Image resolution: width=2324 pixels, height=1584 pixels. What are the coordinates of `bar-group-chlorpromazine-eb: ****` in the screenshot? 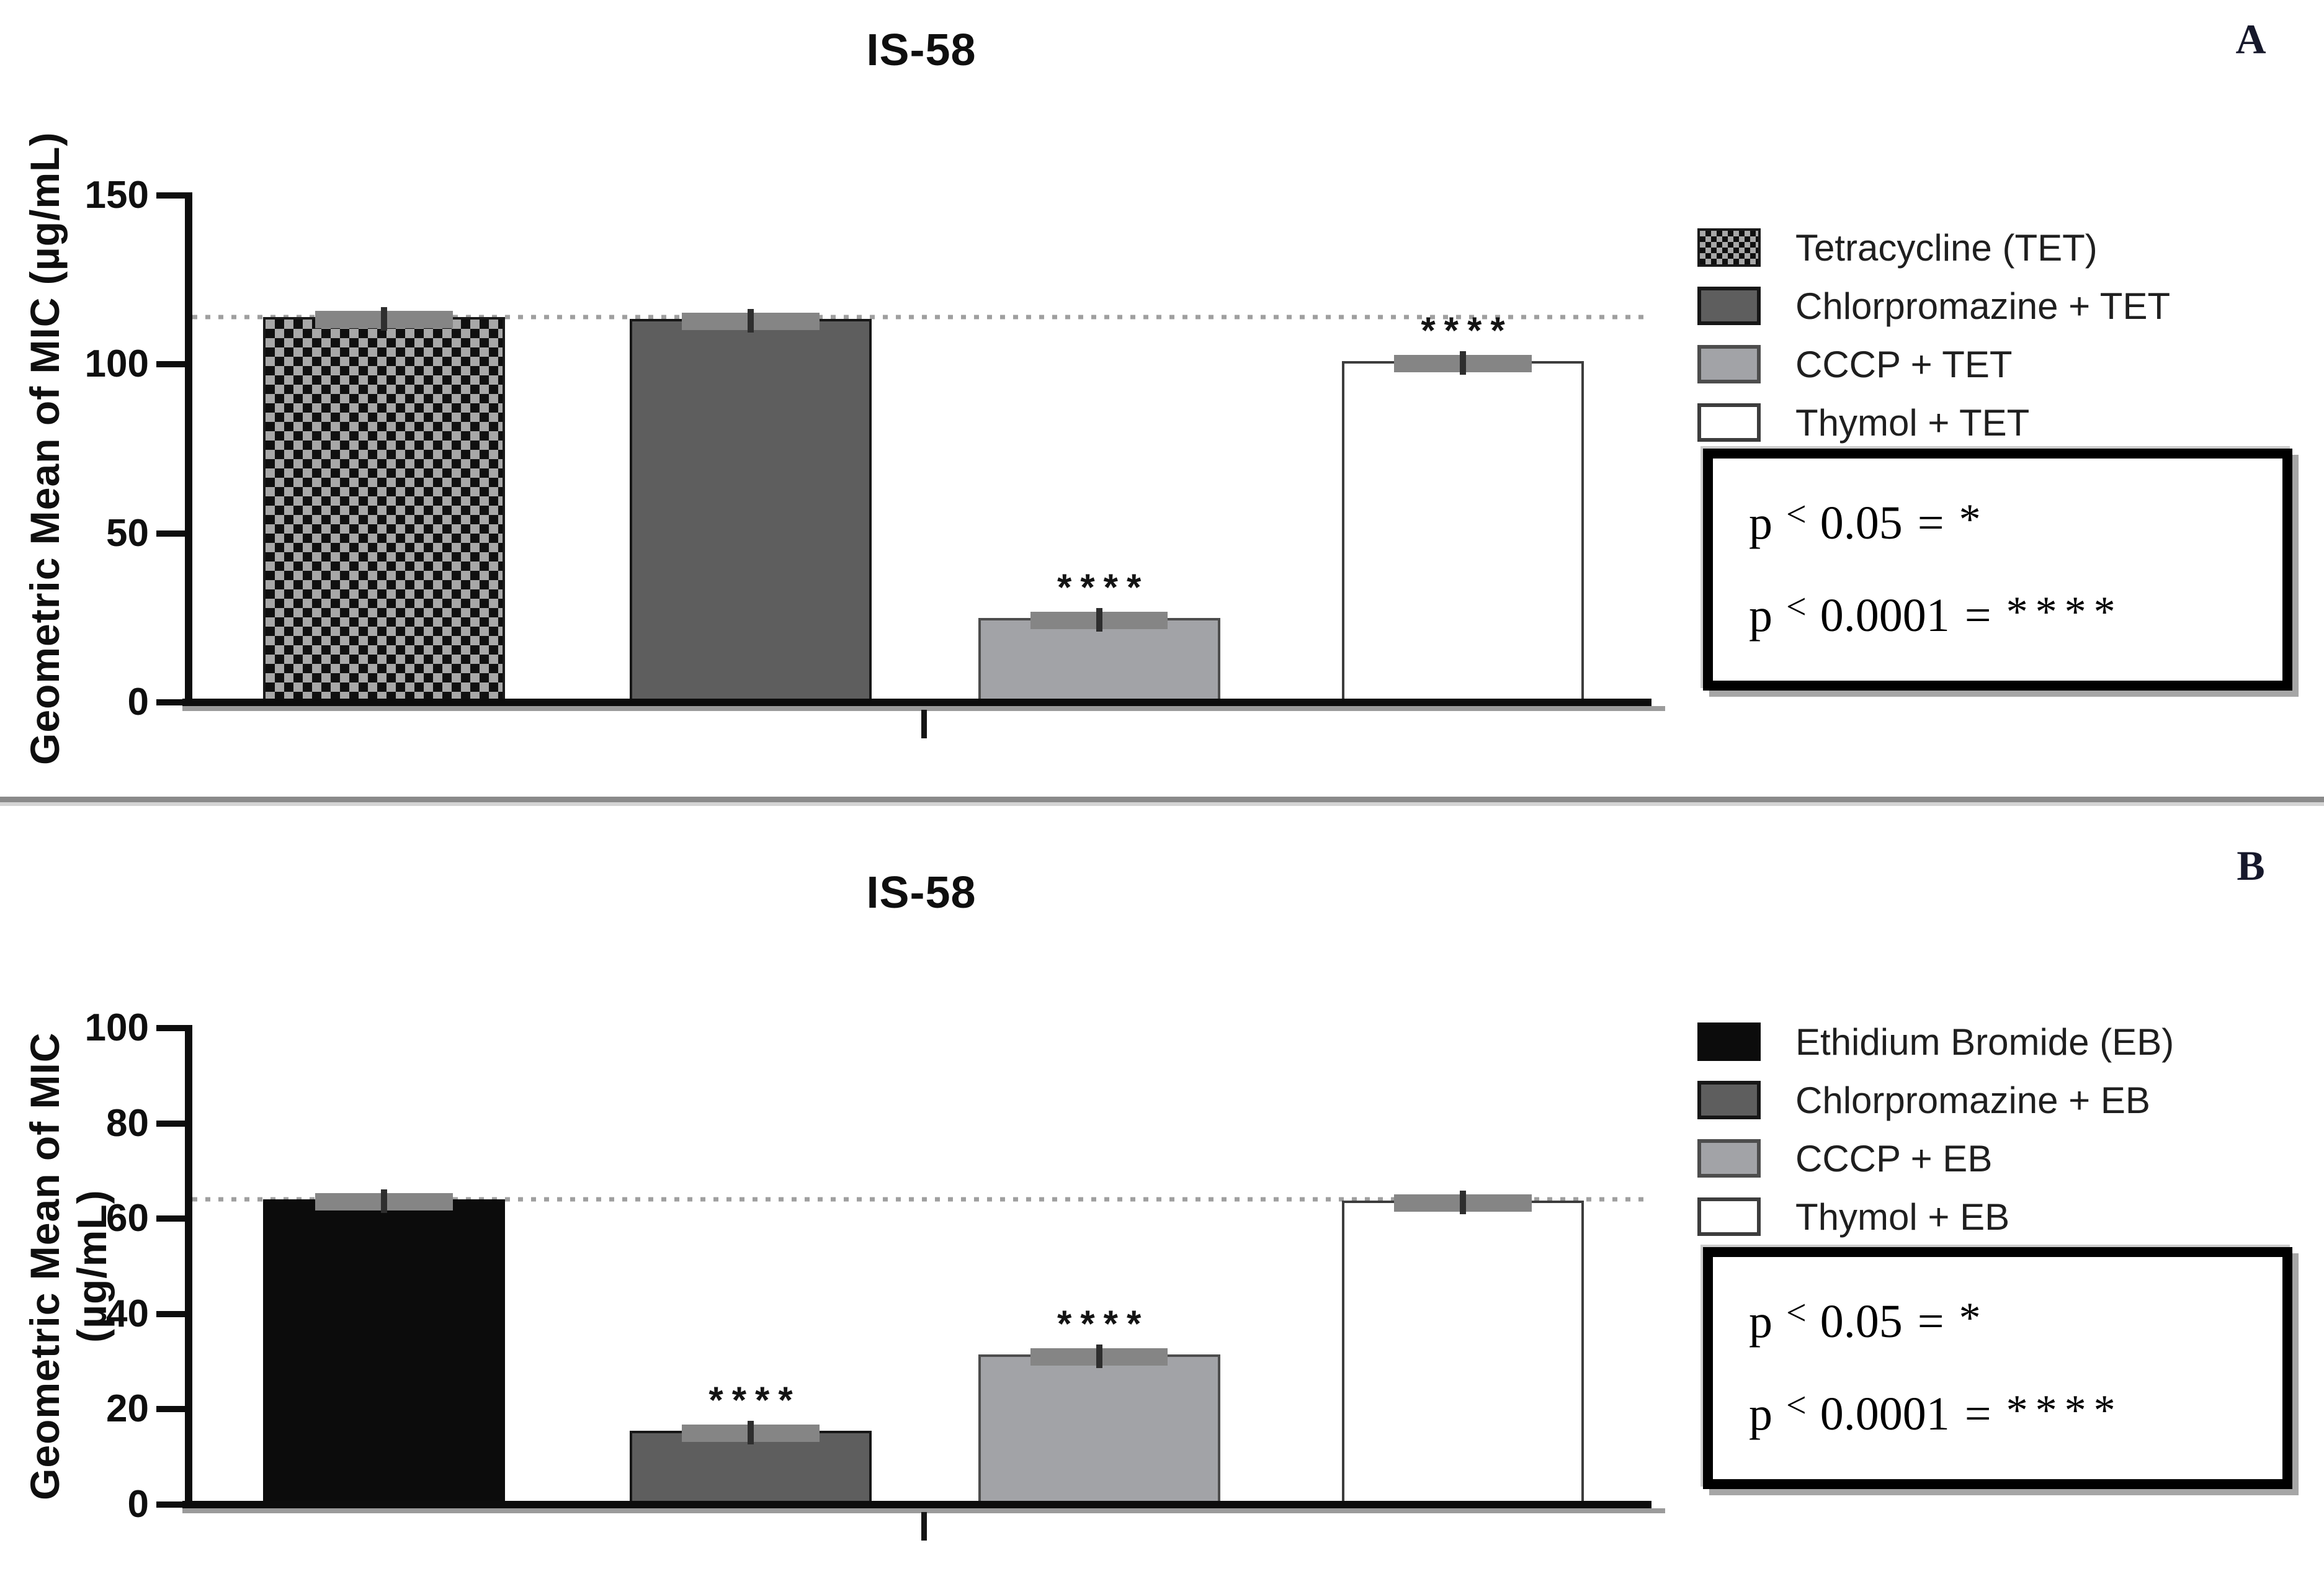 It's located at (751, 1267).